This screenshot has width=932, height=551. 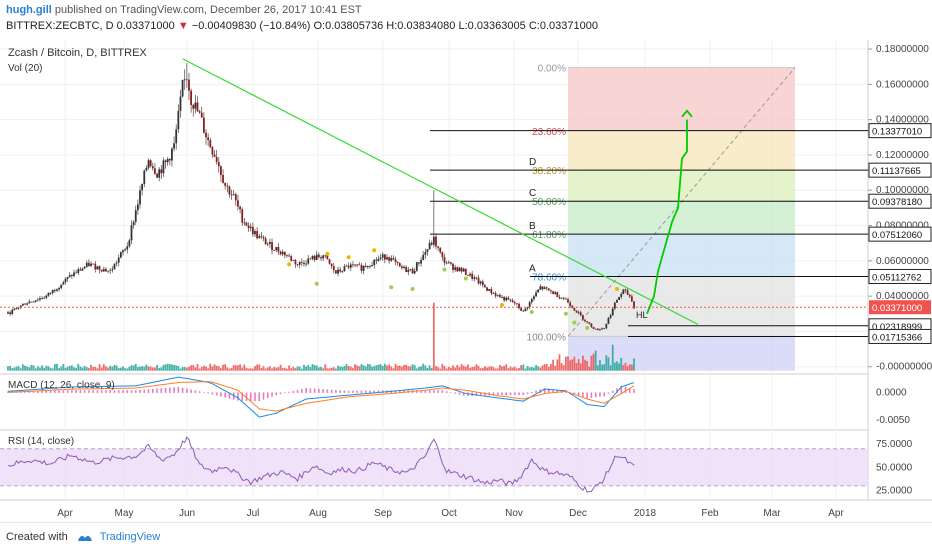 I want to click on low-value: L:0.03363005, so click(x=492, y=26).